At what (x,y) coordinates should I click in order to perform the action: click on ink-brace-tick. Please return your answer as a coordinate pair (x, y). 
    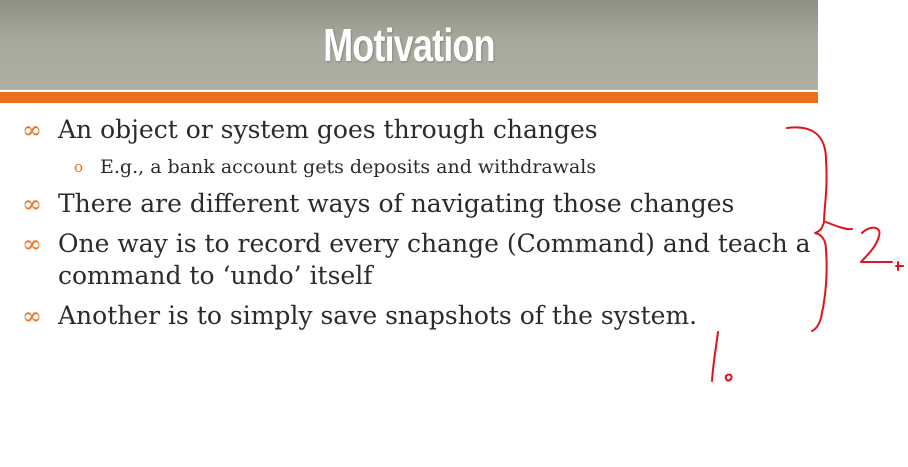
    Looking at the image, I should click on (839, 226).